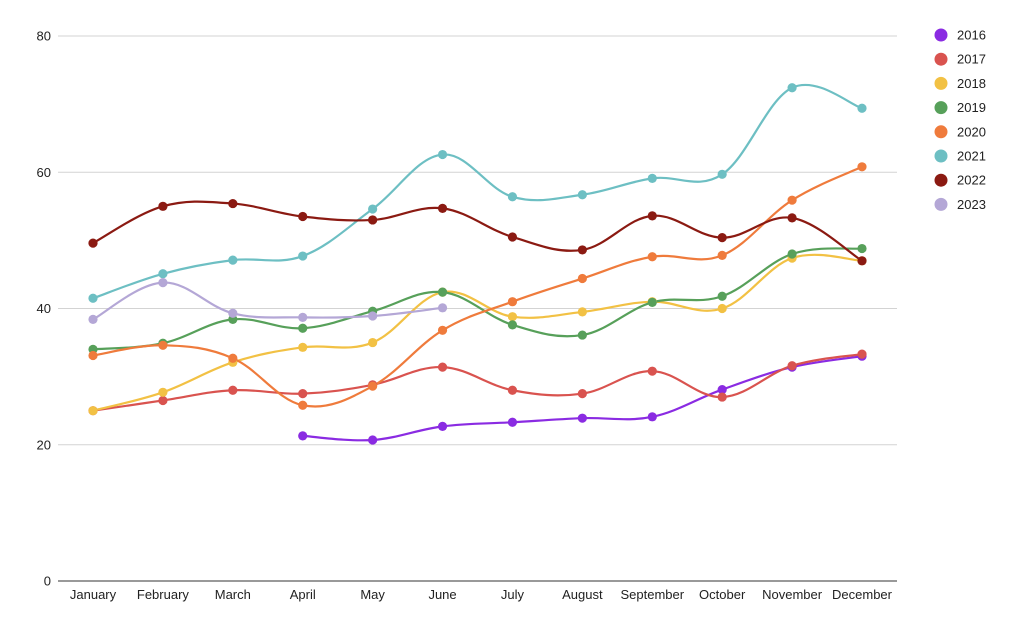 This screenshot has width=1024, height=635. Describe the element at coordinates (941, 180) in the screenshot. I see `legend-marker-2022` at that location.